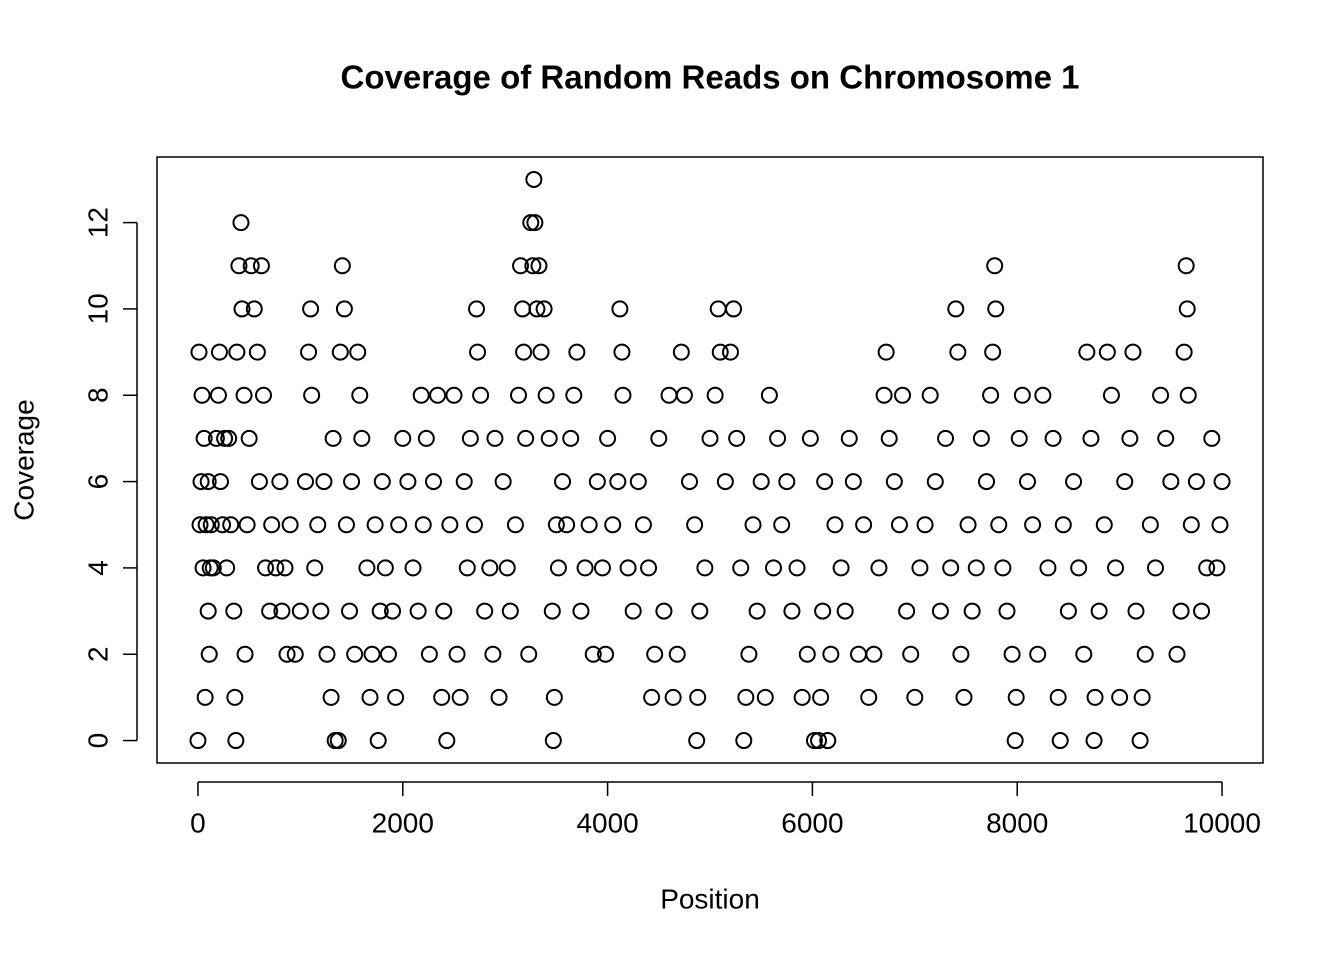  What do you see at coordinates (710, 898) in the screenshot?
I see `x-axis-label: Position` at bounding box center [710, 898].